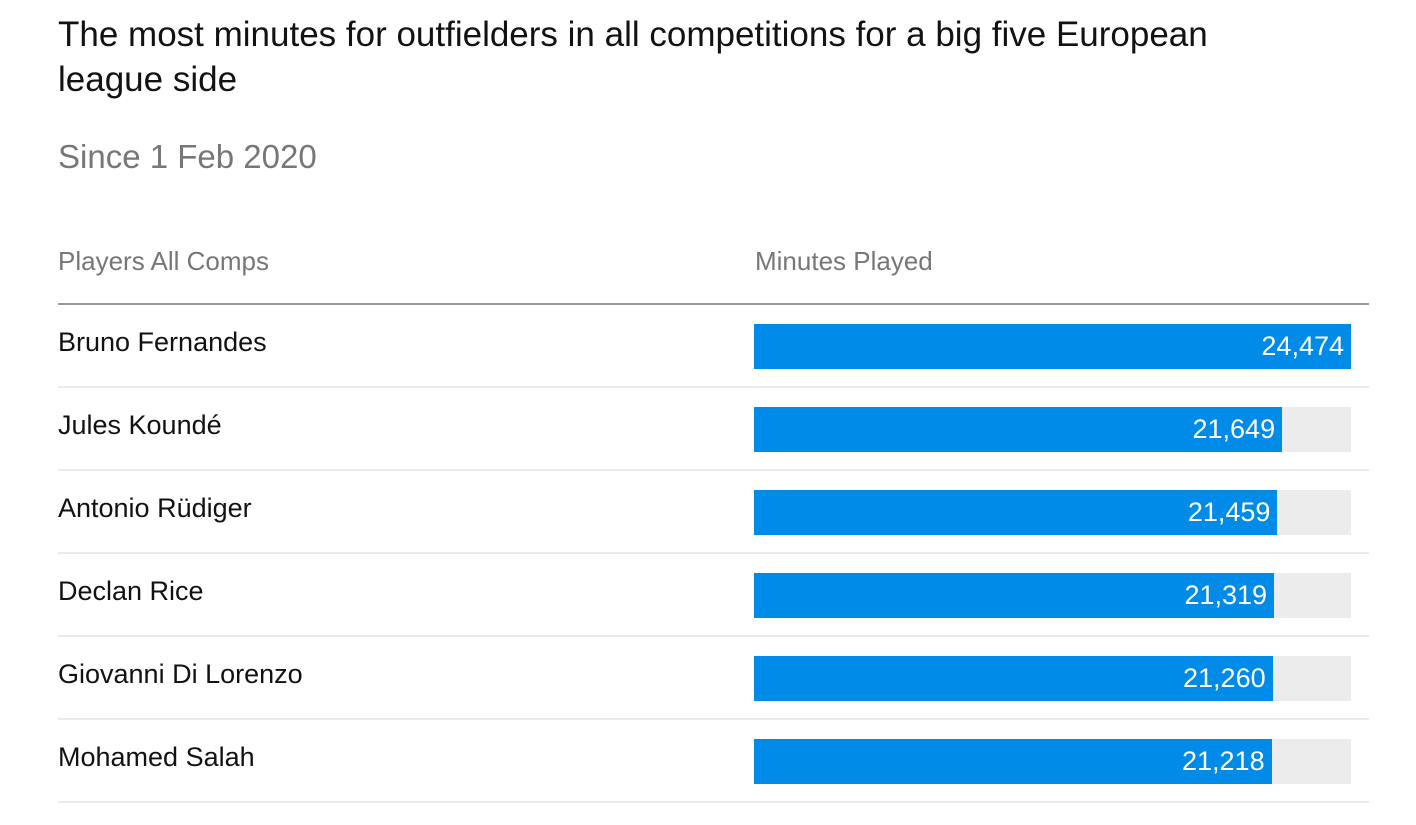  I want to click on bar-track: 24,474, so click(1052, 346).